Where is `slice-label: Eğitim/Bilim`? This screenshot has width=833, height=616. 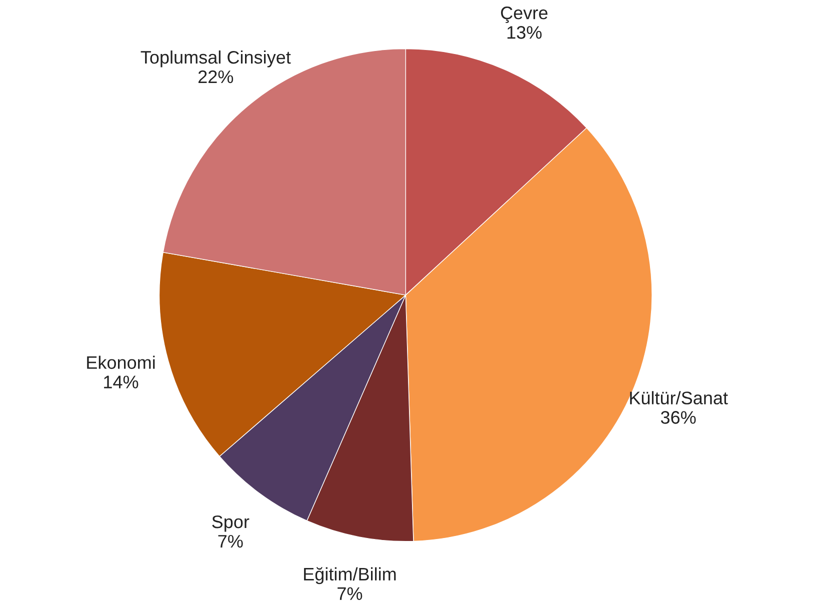
slice-label: Eğitim/Bilim is located at coordinates (350, 575).